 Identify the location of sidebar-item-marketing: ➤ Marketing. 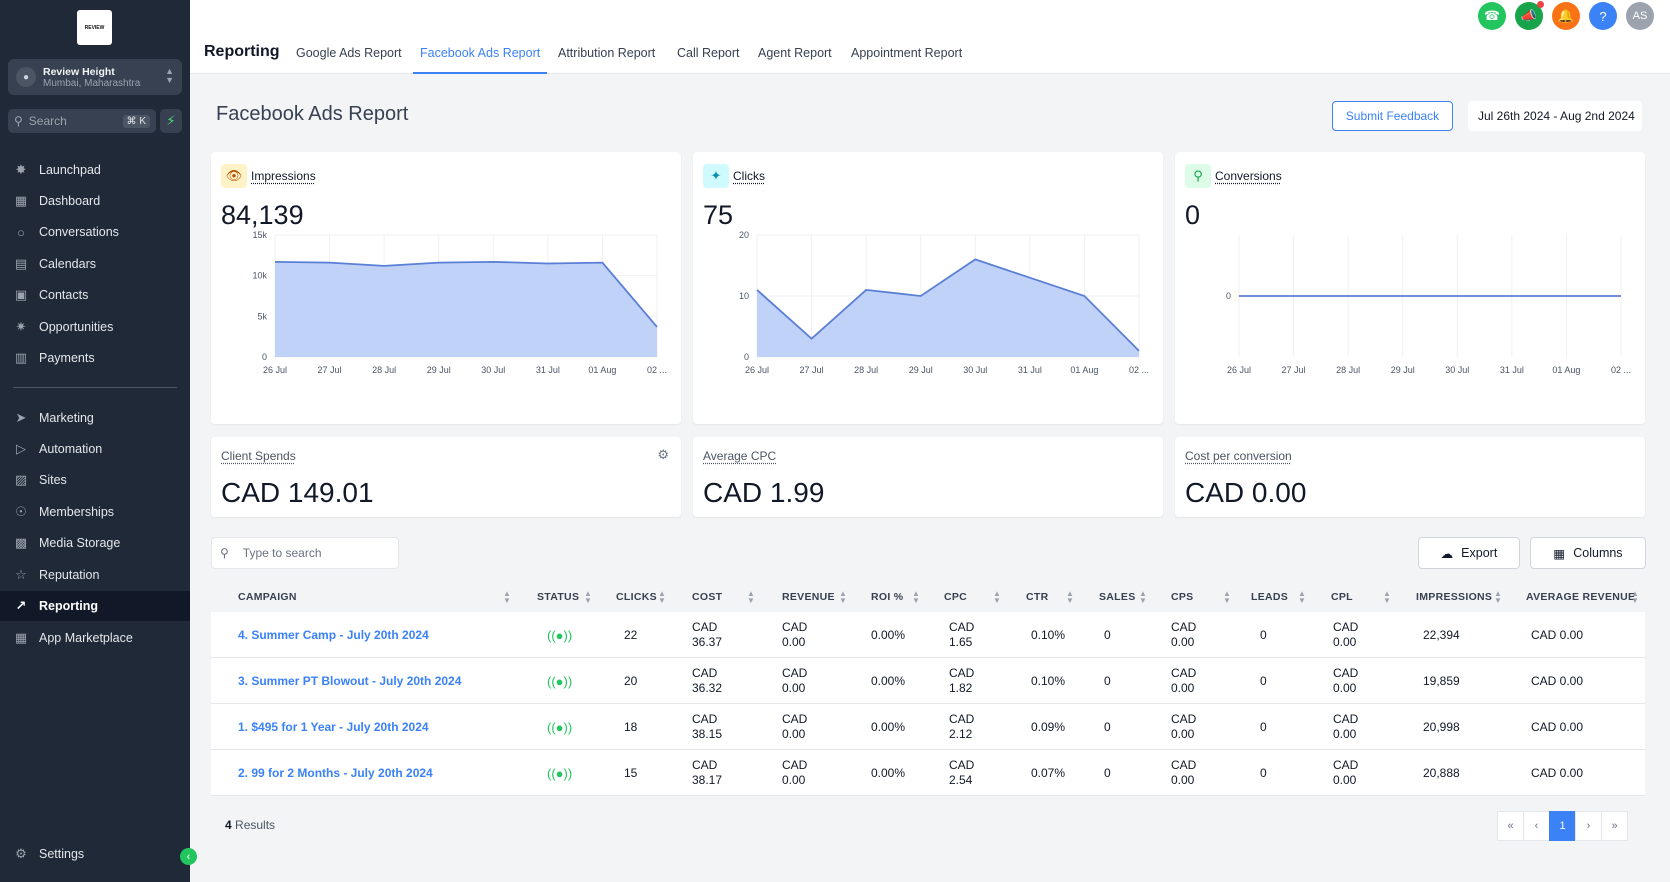
(95, 418).